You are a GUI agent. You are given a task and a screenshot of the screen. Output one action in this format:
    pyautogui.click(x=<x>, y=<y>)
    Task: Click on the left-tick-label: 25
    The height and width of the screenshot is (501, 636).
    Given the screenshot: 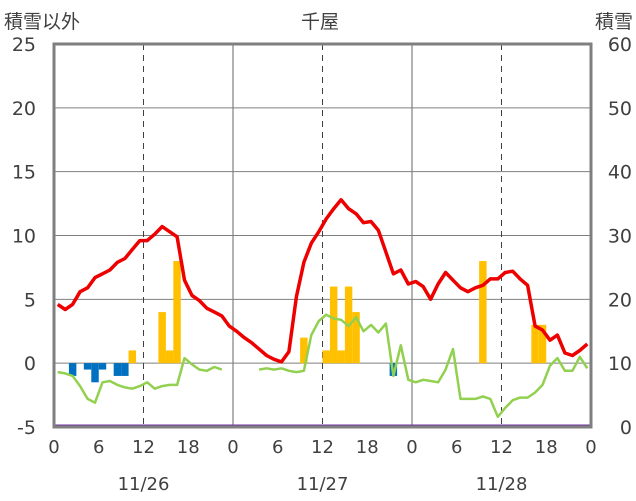 What is the action you would take?
    pyautogui.click(x=24, y=45)
    